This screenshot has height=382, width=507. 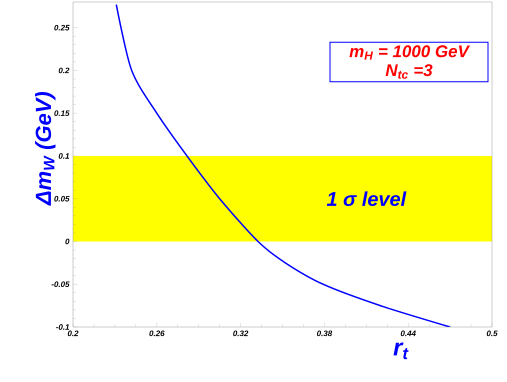 I want to click on x-axis-title: r$_{t}$, so click(x=401, y=351).